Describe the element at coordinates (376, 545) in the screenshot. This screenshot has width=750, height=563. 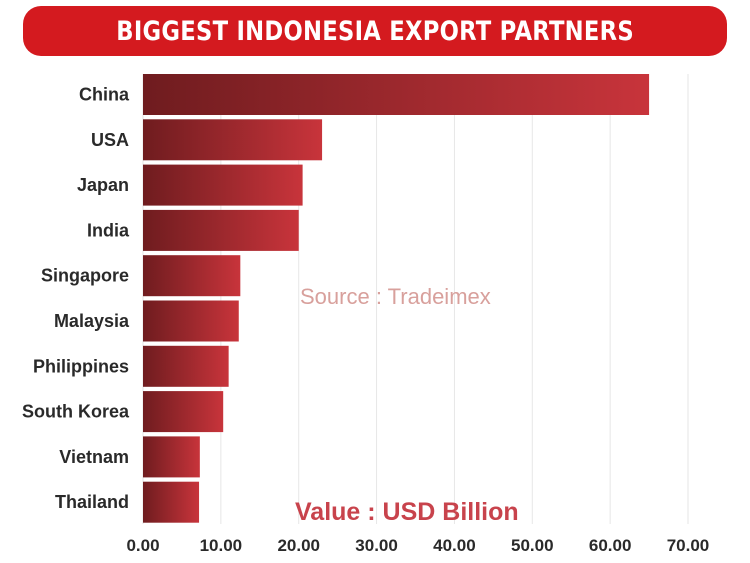
I see `x-tick-label: 30.00` at that location.